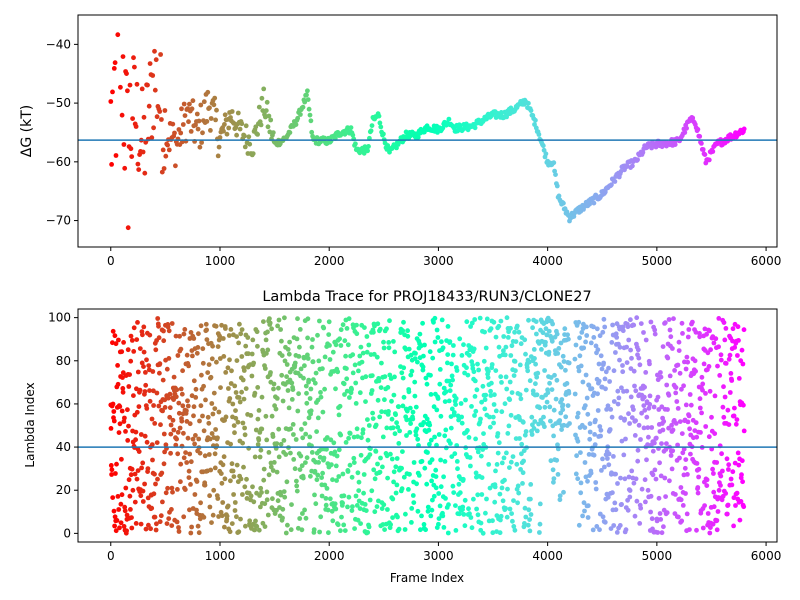 This screenshot has width=800, height=600. Describe the element at coordinates (766, 556) in the screenshot. I see `lambda-x-tick-label: 6000` at that location.